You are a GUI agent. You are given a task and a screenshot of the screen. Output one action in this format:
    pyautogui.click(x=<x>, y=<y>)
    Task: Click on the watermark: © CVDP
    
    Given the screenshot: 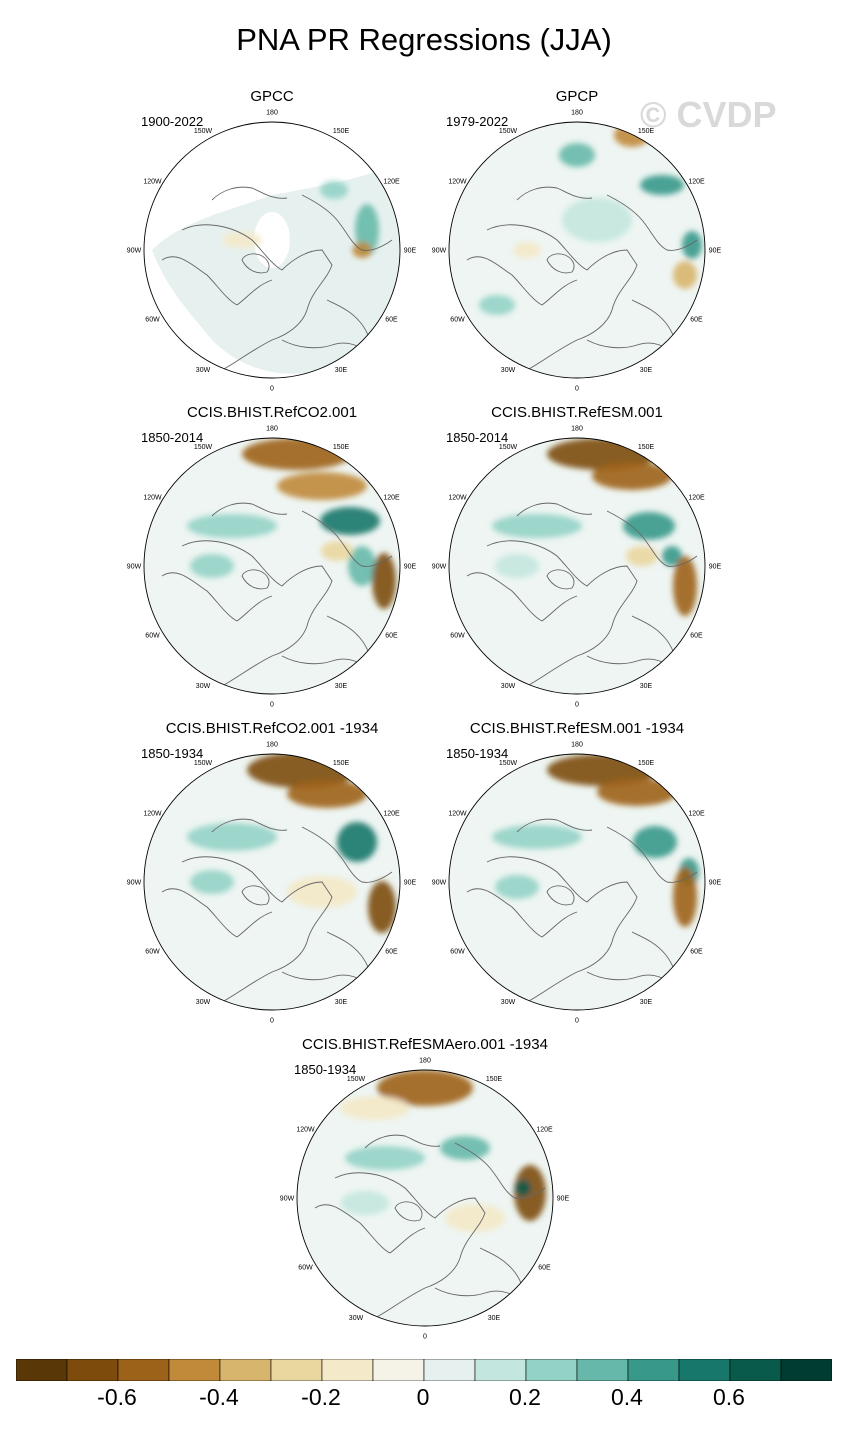 What is the action you would take?
    pyautogui.click(x=708, y=114)
    